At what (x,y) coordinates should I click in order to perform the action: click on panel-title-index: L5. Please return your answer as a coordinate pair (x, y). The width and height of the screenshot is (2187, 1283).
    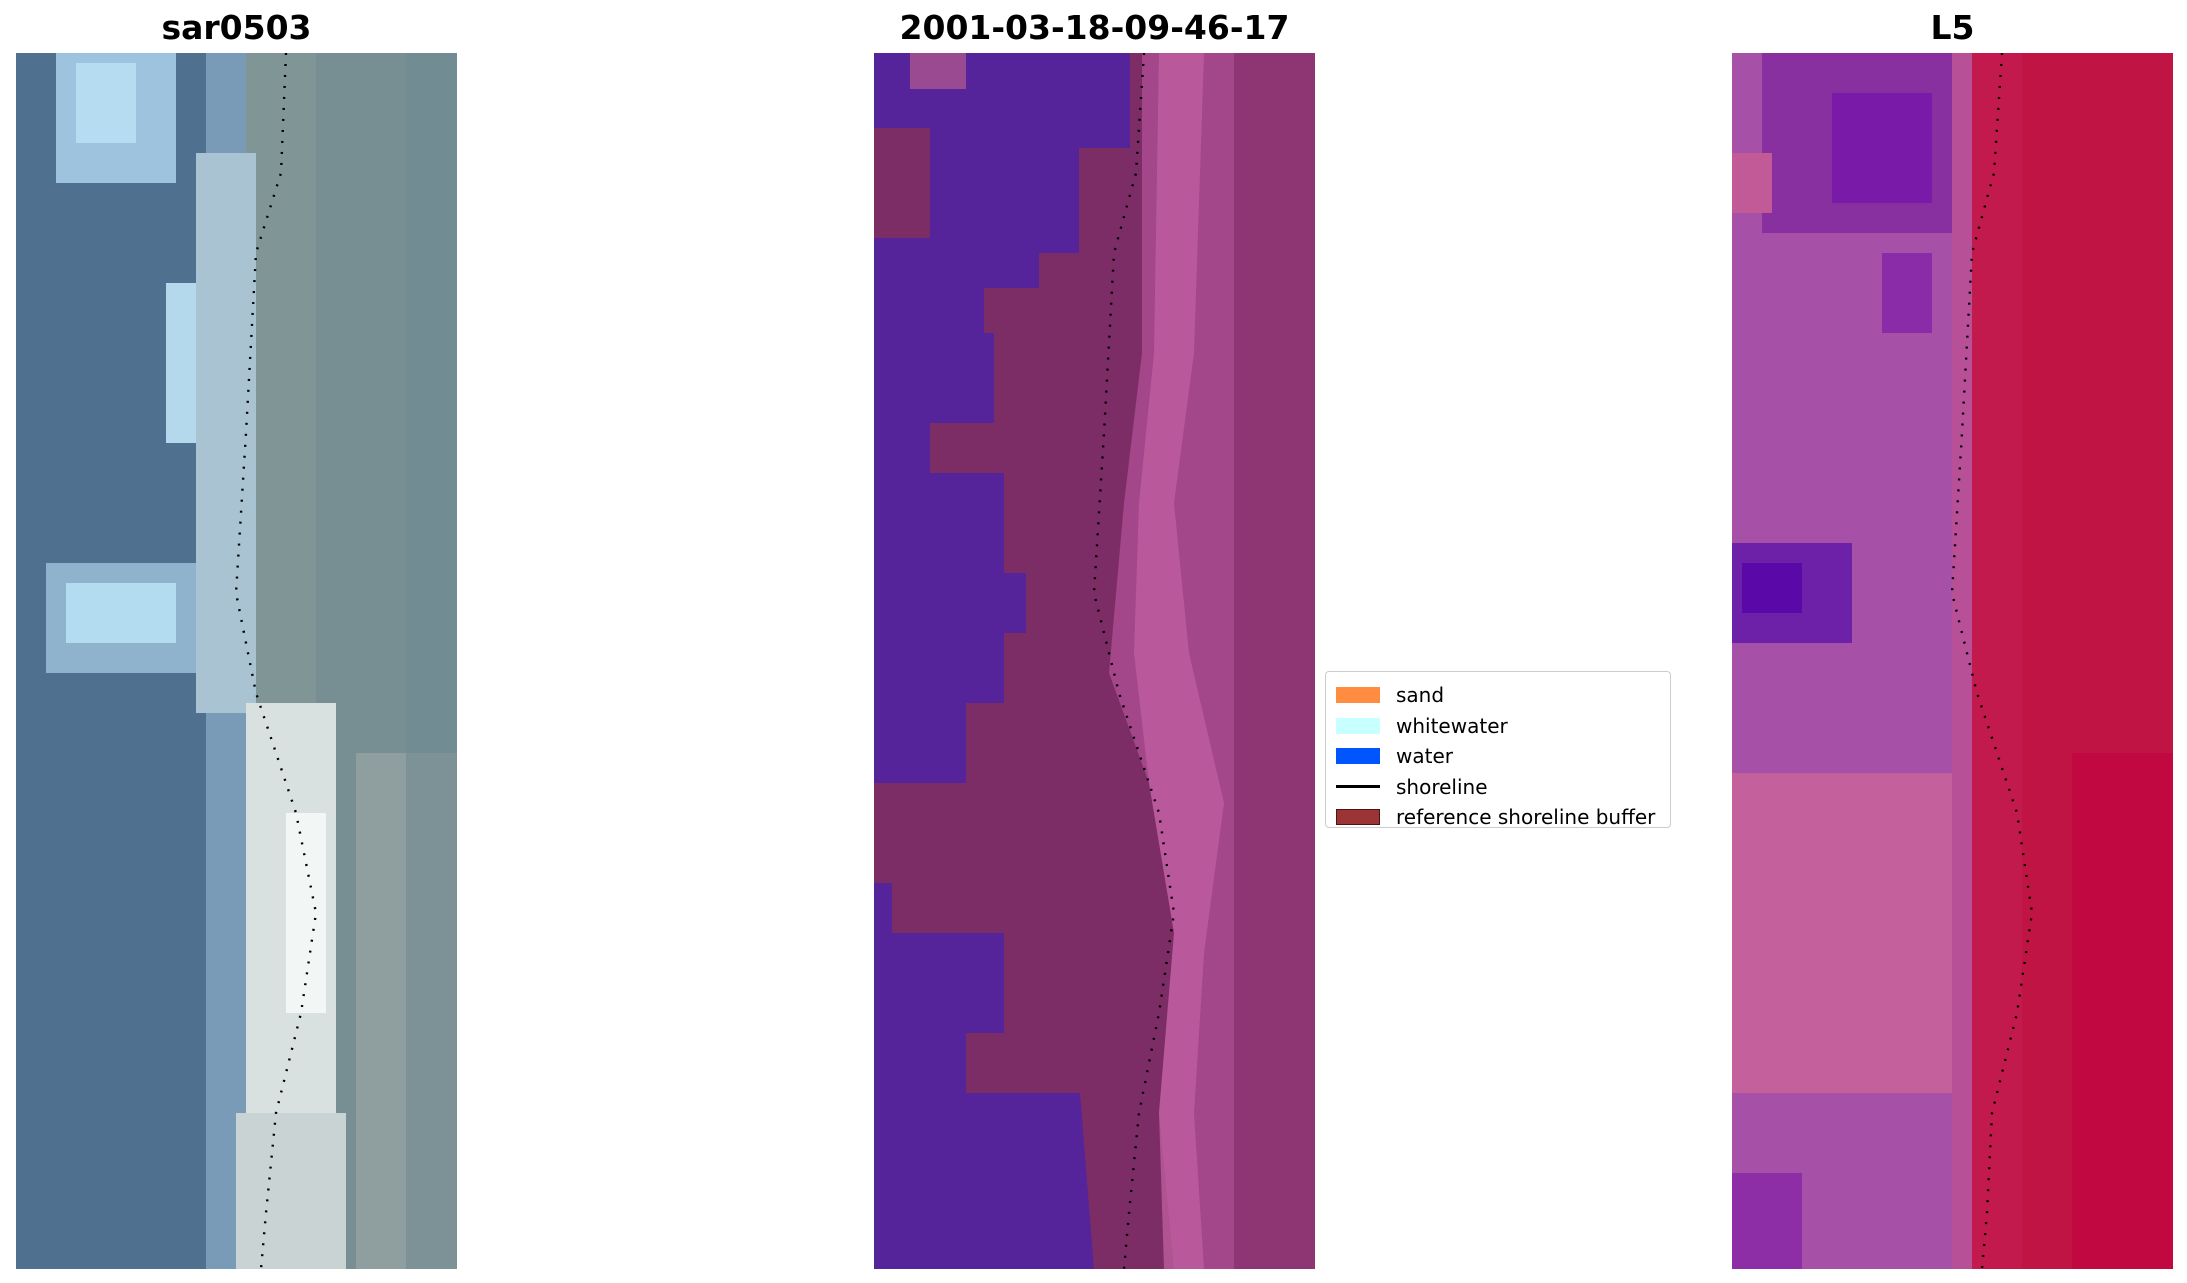
    Looking at the image, I should click on (1952, 27).